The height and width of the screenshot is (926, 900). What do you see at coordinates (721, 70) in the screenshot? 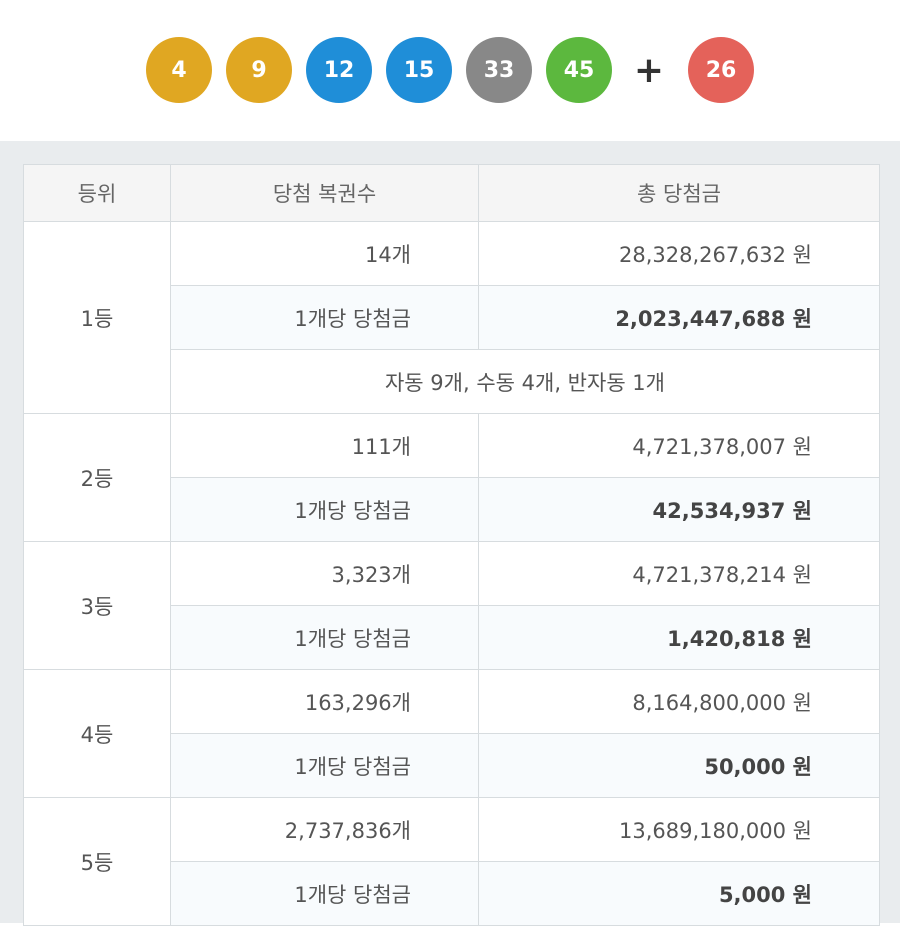
I see `bonus-number-ball: 26` at bounding box center [721, 70].